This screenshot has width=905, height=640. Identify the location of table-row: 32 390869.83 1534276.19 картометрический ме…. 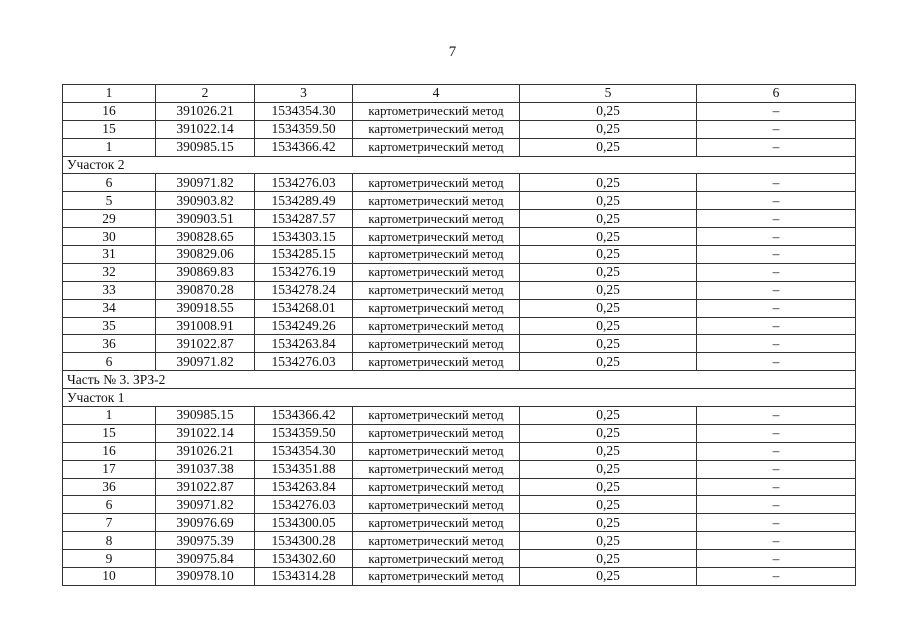
(459, 272).